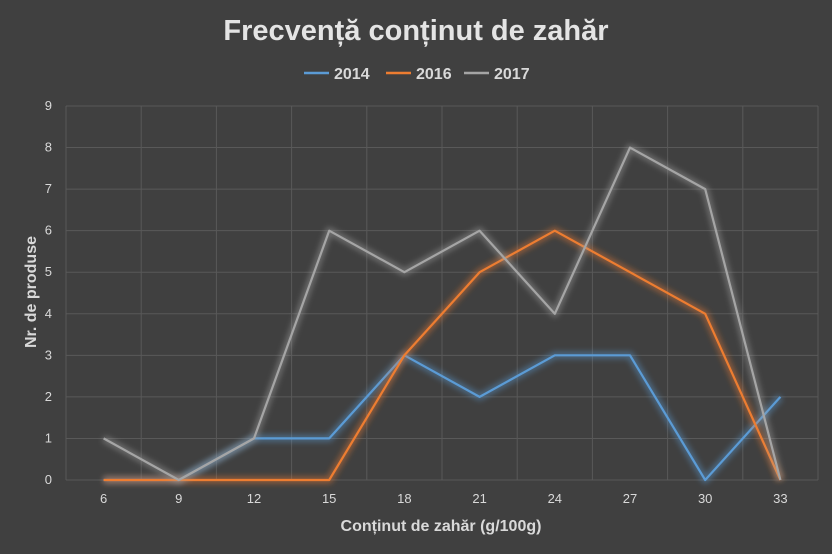 The height and width of the screenshot is (554, 832). What do you see at coordinates (705, 498) in the screenshot?
I see `x-tick-label: 30` at bounding box center [705, 498].